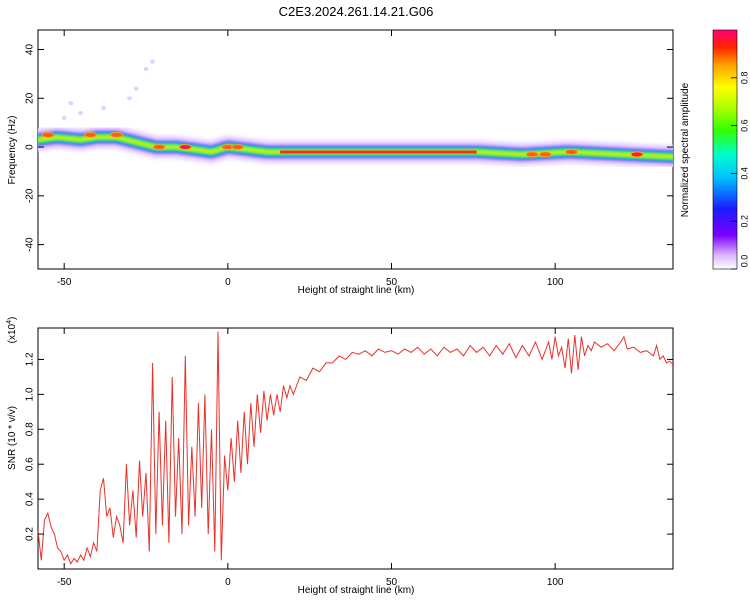 This screenshot has width=750, height=605. What do you see at coordinates (392, 582) in the screenshot?
I see `snr-x-tick-label: 50` at bounding box center [392, 582].